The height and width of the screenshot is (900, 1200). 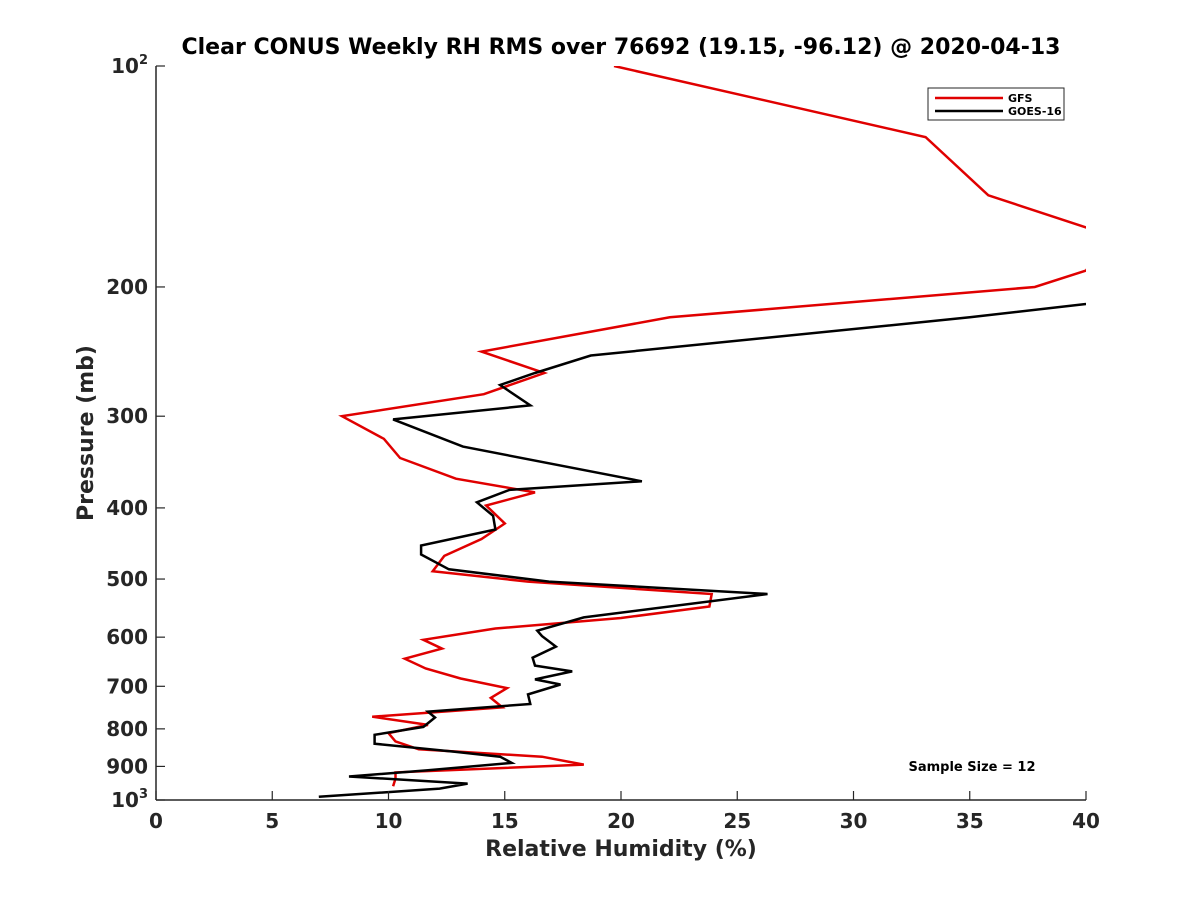 I want to click on sample-size-annotation: Sample Size = 12, so click(x=971, y=767).